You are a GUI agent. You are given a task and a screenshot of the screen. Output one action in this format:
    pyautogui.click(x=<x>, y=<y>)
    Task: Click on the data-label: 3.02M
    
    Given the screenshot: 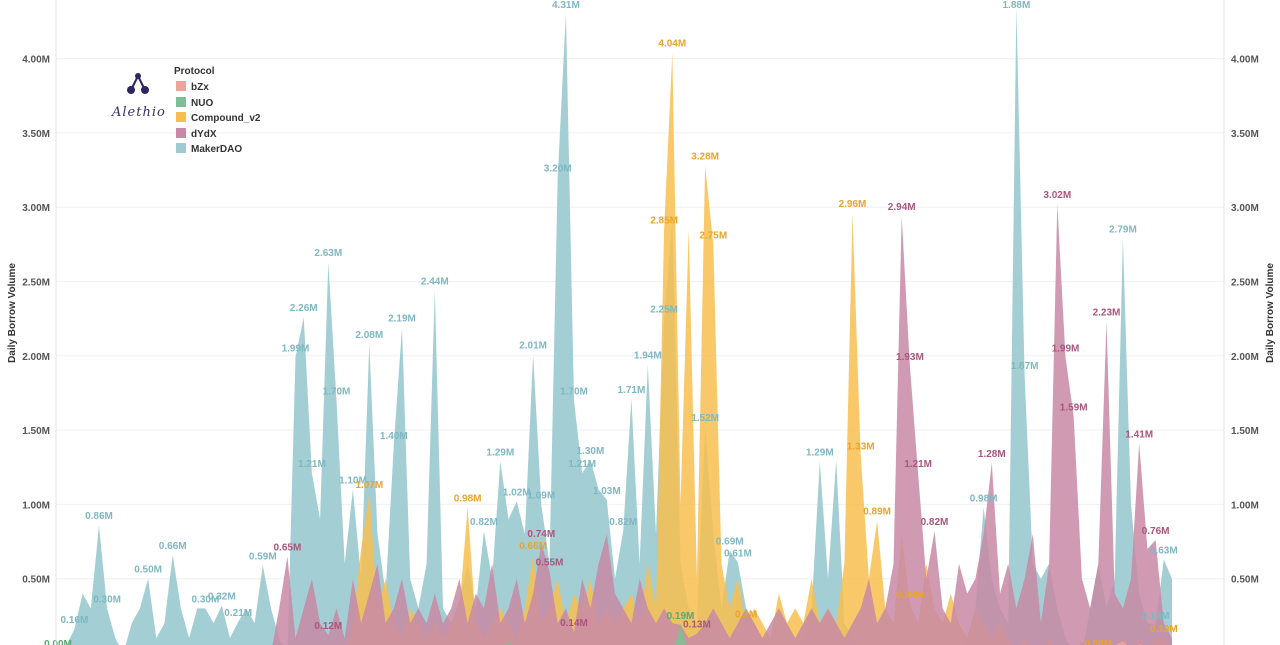 What is the action you would take?
    pyautogui.click(x=1057, y=195)
    